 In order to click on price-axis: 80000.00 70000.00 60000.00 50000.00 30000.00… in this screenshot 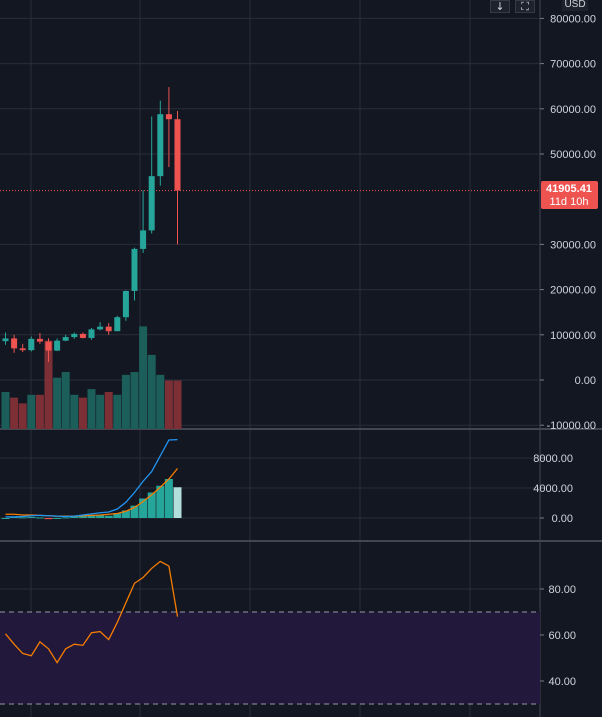, I will do `click(564, 350)`.